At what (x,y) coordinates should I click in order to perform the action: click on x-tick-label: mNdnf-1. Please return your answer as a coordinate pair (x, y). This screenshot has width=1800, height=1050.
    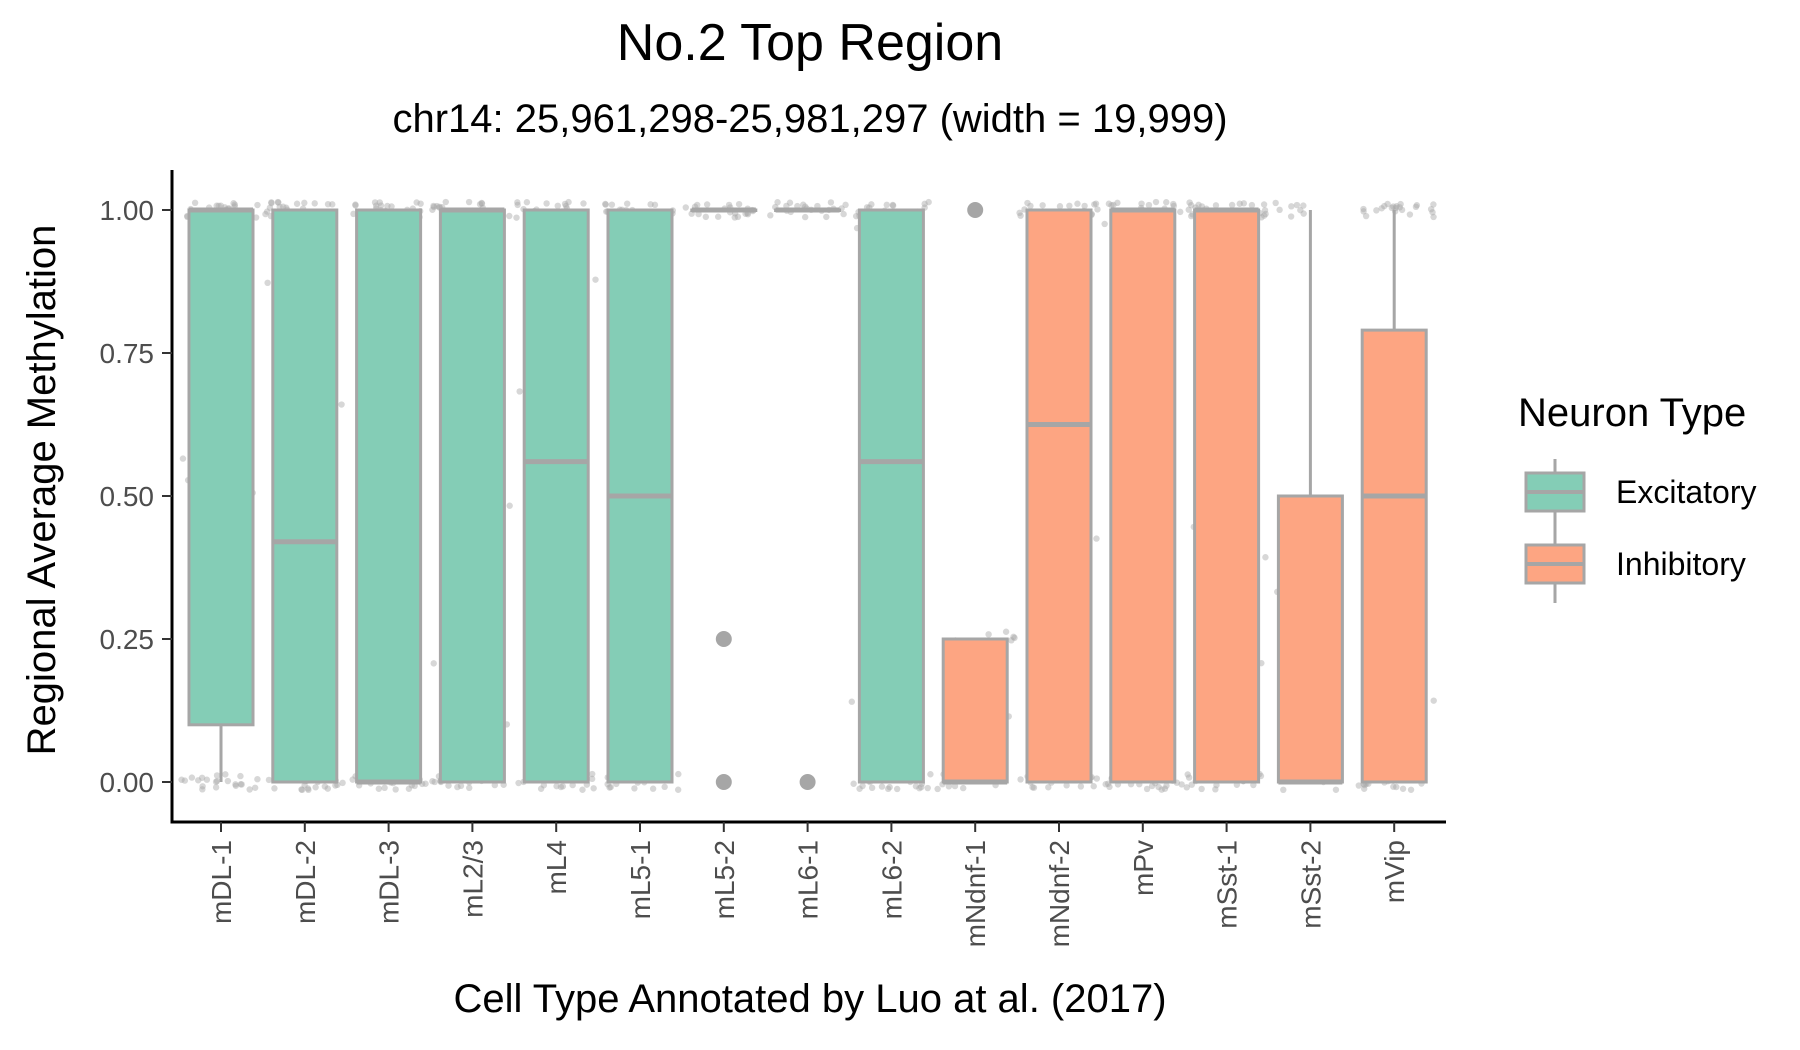
    Looking at the image, I should click on (975, 893).